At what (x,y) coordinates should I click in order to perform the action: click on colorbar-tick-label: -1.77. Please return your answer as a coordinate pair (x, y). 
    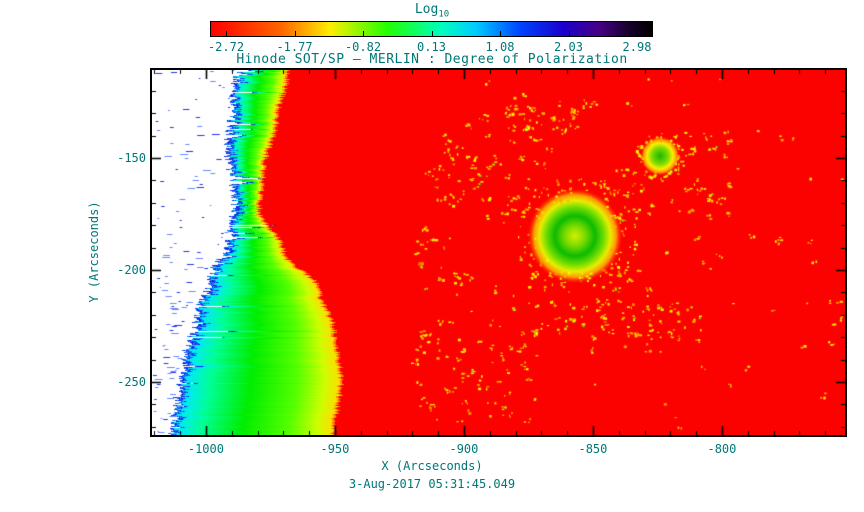
    Looking at the image, I should click on (294, 47).